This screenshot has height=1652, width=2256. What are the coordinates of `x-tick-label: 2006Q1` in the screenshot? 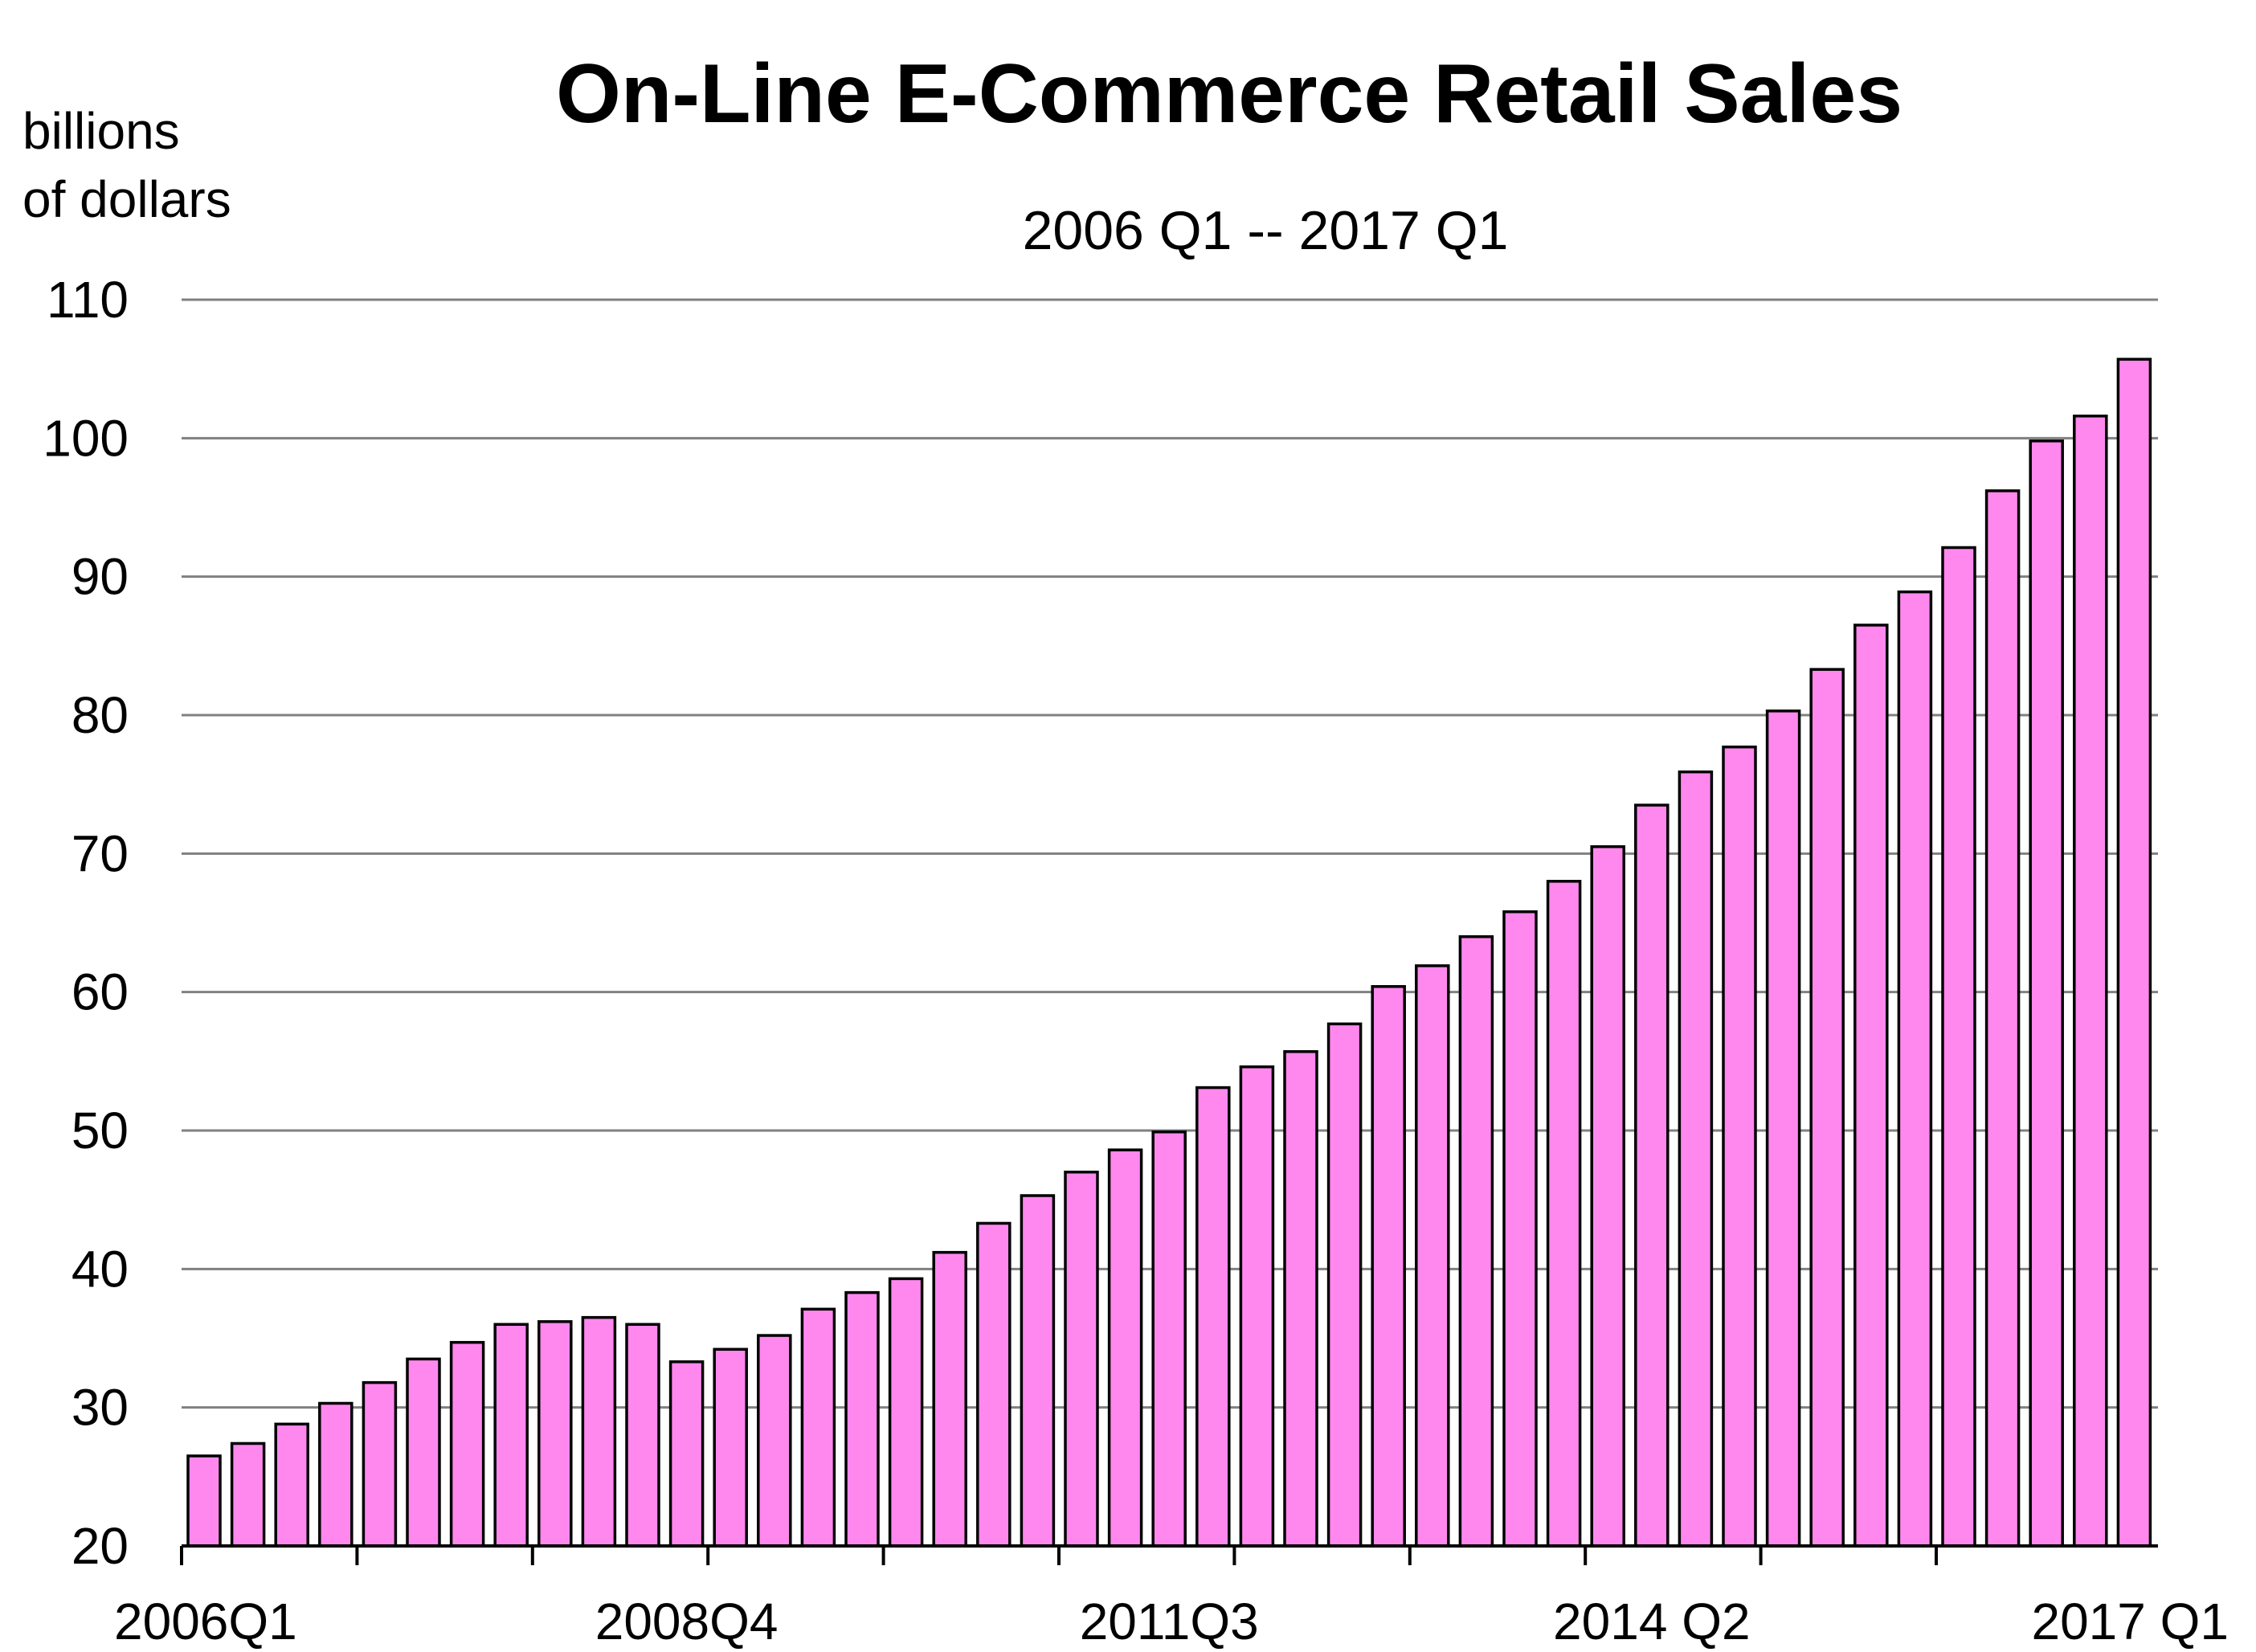 It's located at (205, 1622).